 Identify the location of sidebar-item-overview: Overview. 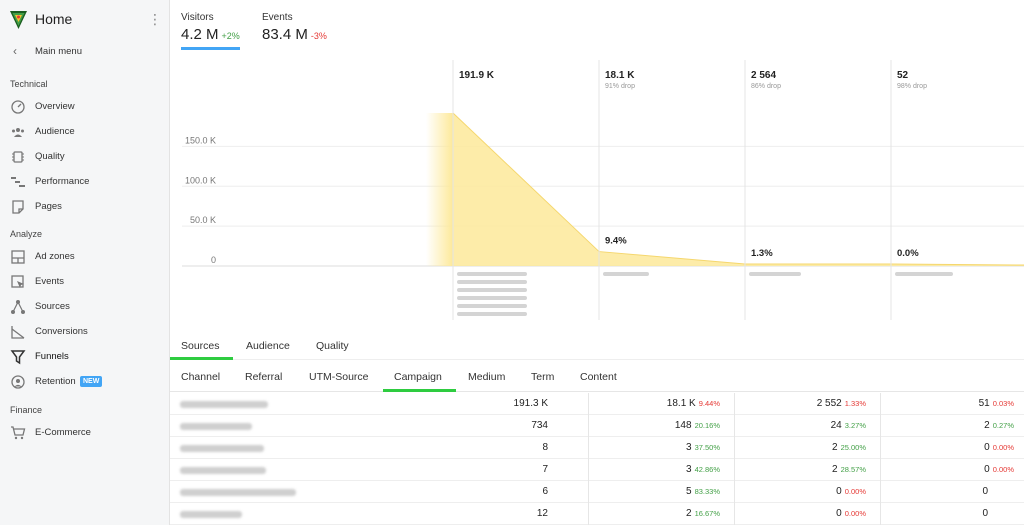
(85, 107).